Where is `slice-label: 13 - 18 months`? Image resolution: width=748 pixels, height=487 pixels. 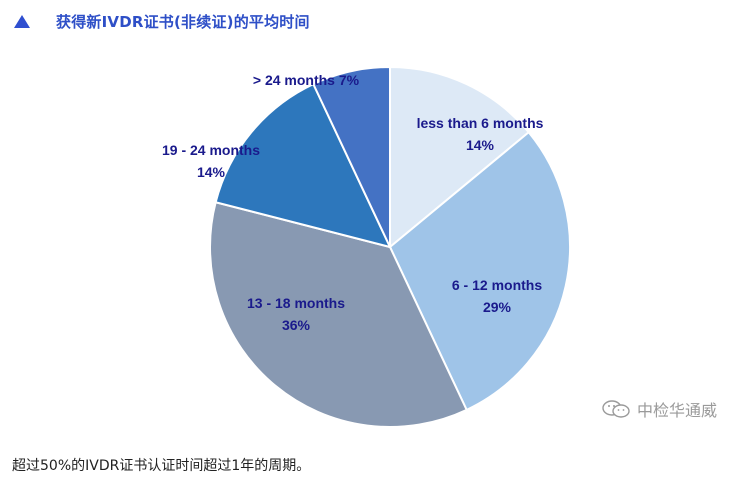
slice-label: 13 - 18 months is located at coordinates (296, 303).